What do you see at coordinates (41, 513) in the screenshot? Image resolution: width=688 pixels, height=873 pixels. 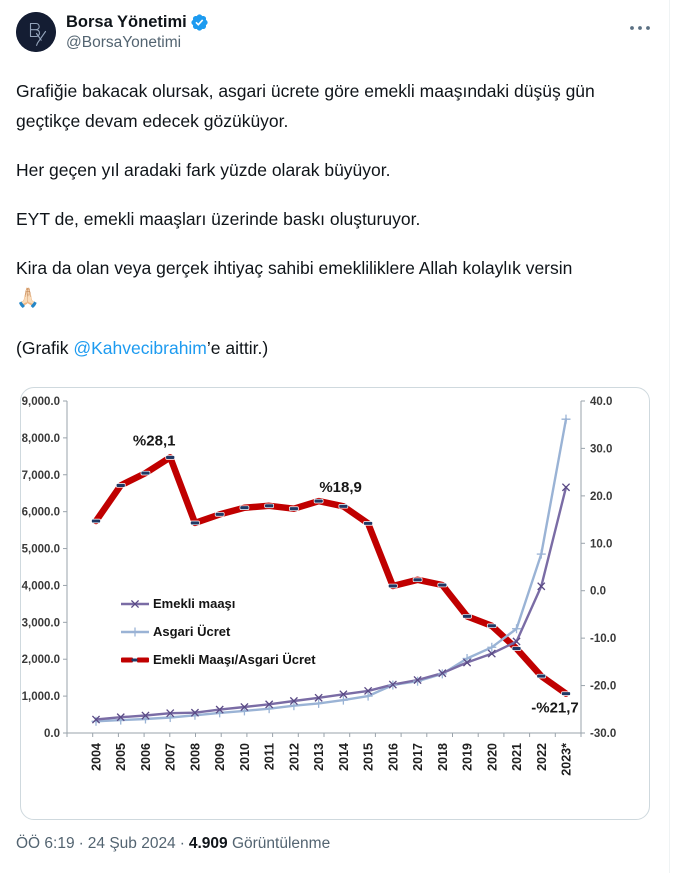 I see `svg-text: 6,000.0` at bounding box center [41, 513].